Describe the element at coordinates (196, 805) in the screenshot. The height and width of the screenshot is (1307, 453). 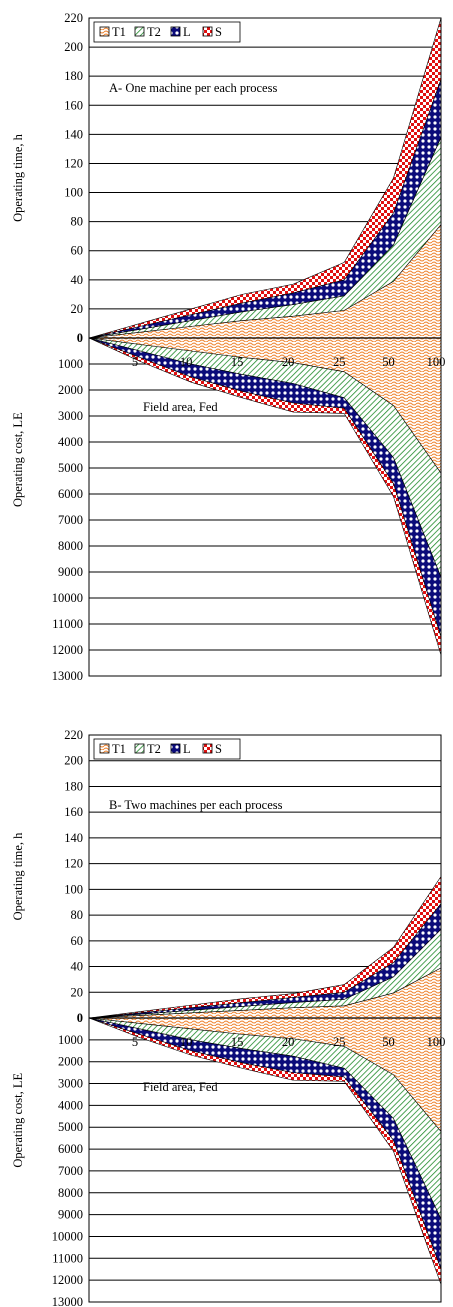
I see `chart-annotation: B- Two machines per each process` at that location.